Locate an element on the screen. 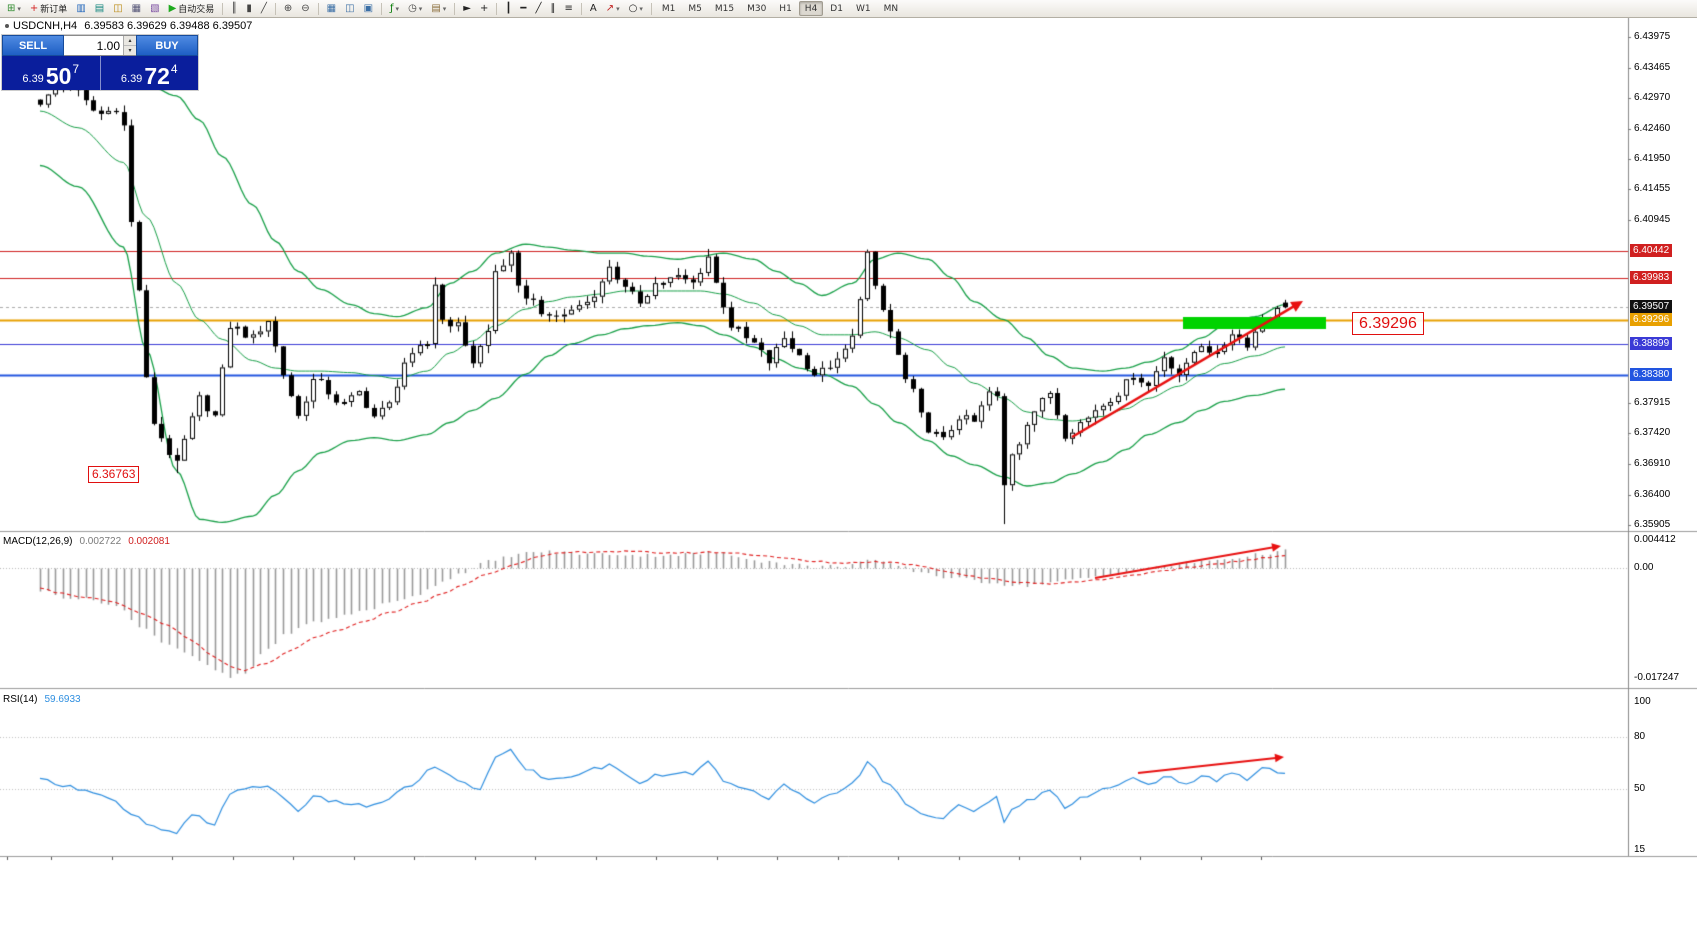 This screenshot has height=937, width=1697. navigator-icon: ◫ is located at coordinates (118, 8).